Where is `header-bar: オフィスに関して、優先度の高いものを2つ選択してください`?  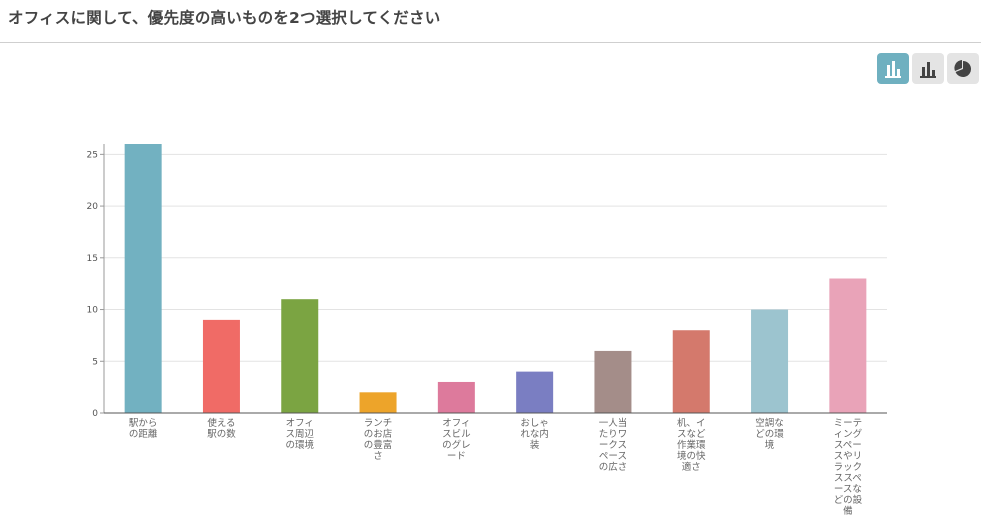
header-bar: オフィスに関して、優先度の高いものを2つ選択してください is located at coordinates (490, 21).